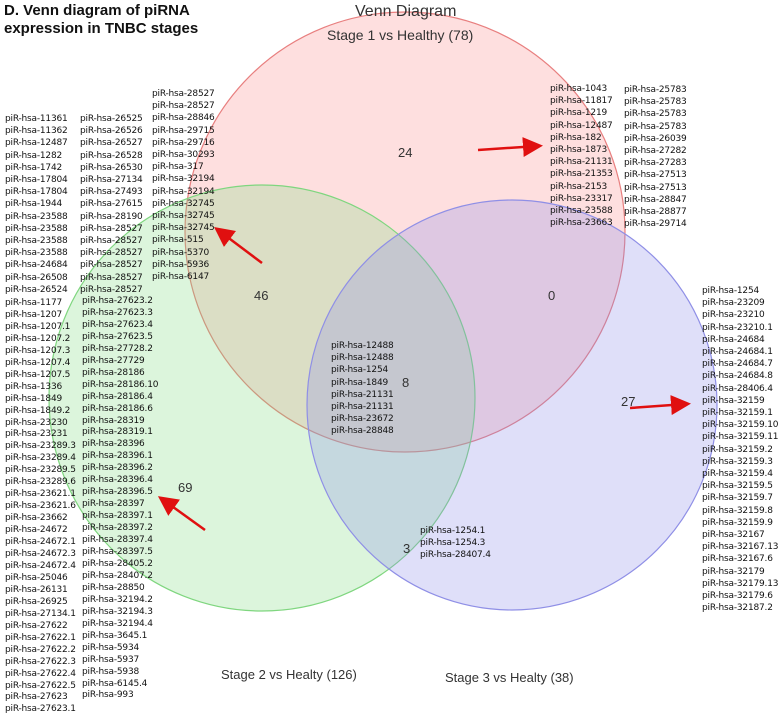 This screenshot has height=728, width=778. Describe the element at coordinates (36, 289) in the screenshot. I see `gene-id: piR-hsa-26524` at that location.